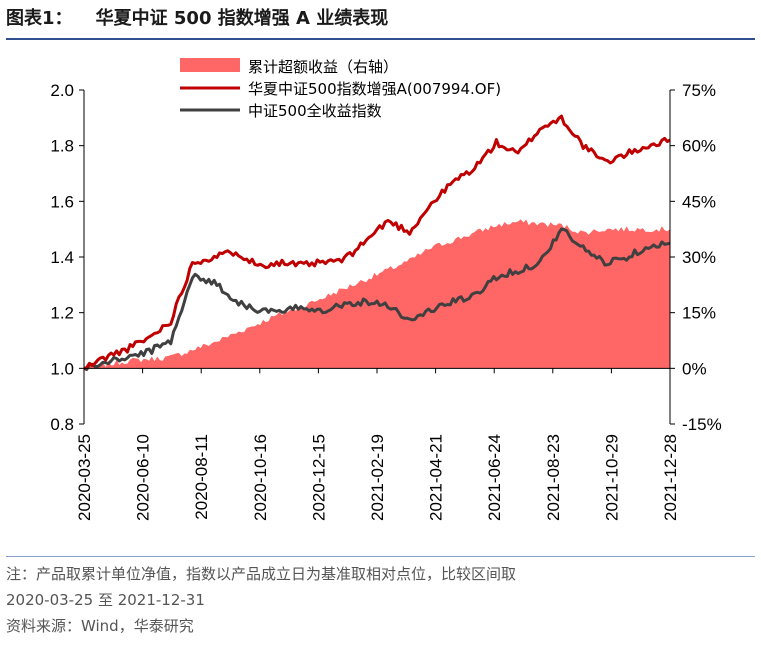 This screenshot has height=662, width=761. What do you see at coordinates (242, 18) in the screenshot?
I see `chart-title: 华夏中证 500 指数增强 A 业绩表现` at bounding box center [242, 18].